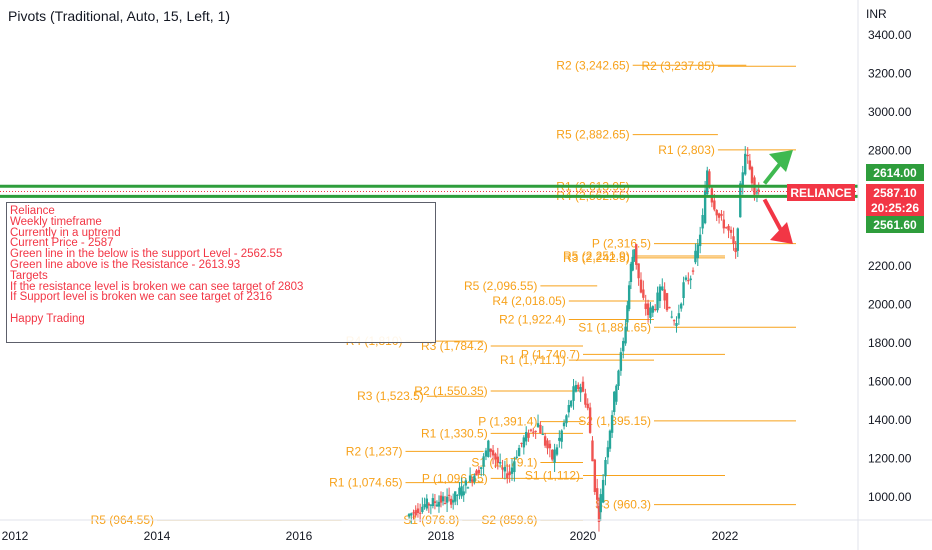  What do you see at coordinates (686, 150) in the screenshot?
I see `pivot-label: R1 (2,803)` at bounding box center [686, 150].